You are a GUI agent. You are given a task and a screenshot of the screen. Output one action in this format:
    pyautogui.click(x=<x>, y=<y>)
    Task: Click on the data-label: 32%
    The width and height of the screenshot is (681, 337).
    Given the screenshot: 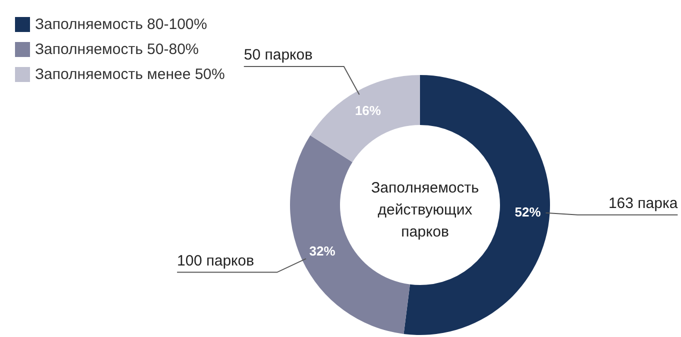 What is the action you would take?
    pyautogui.click(x=322, y=250)
    